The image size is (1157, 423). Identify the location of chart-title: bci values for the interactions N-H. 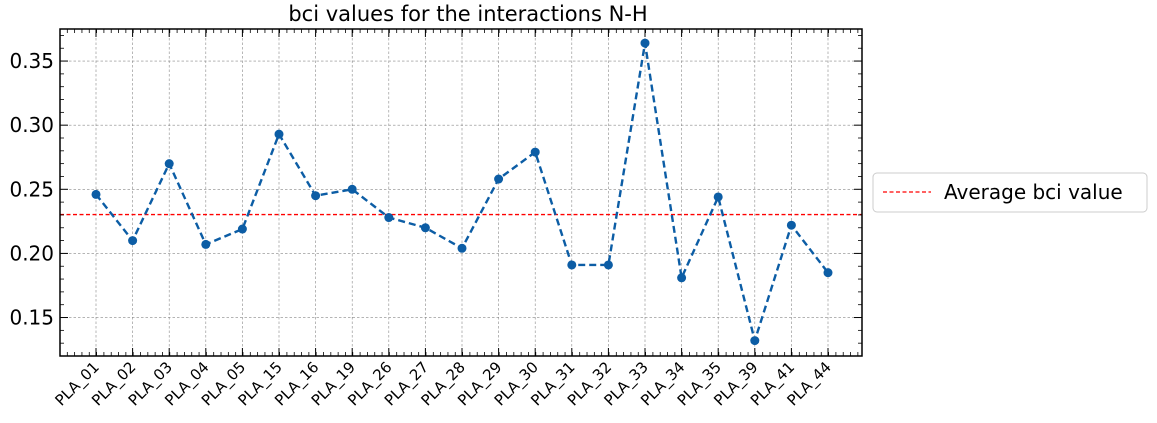
(467, 14).